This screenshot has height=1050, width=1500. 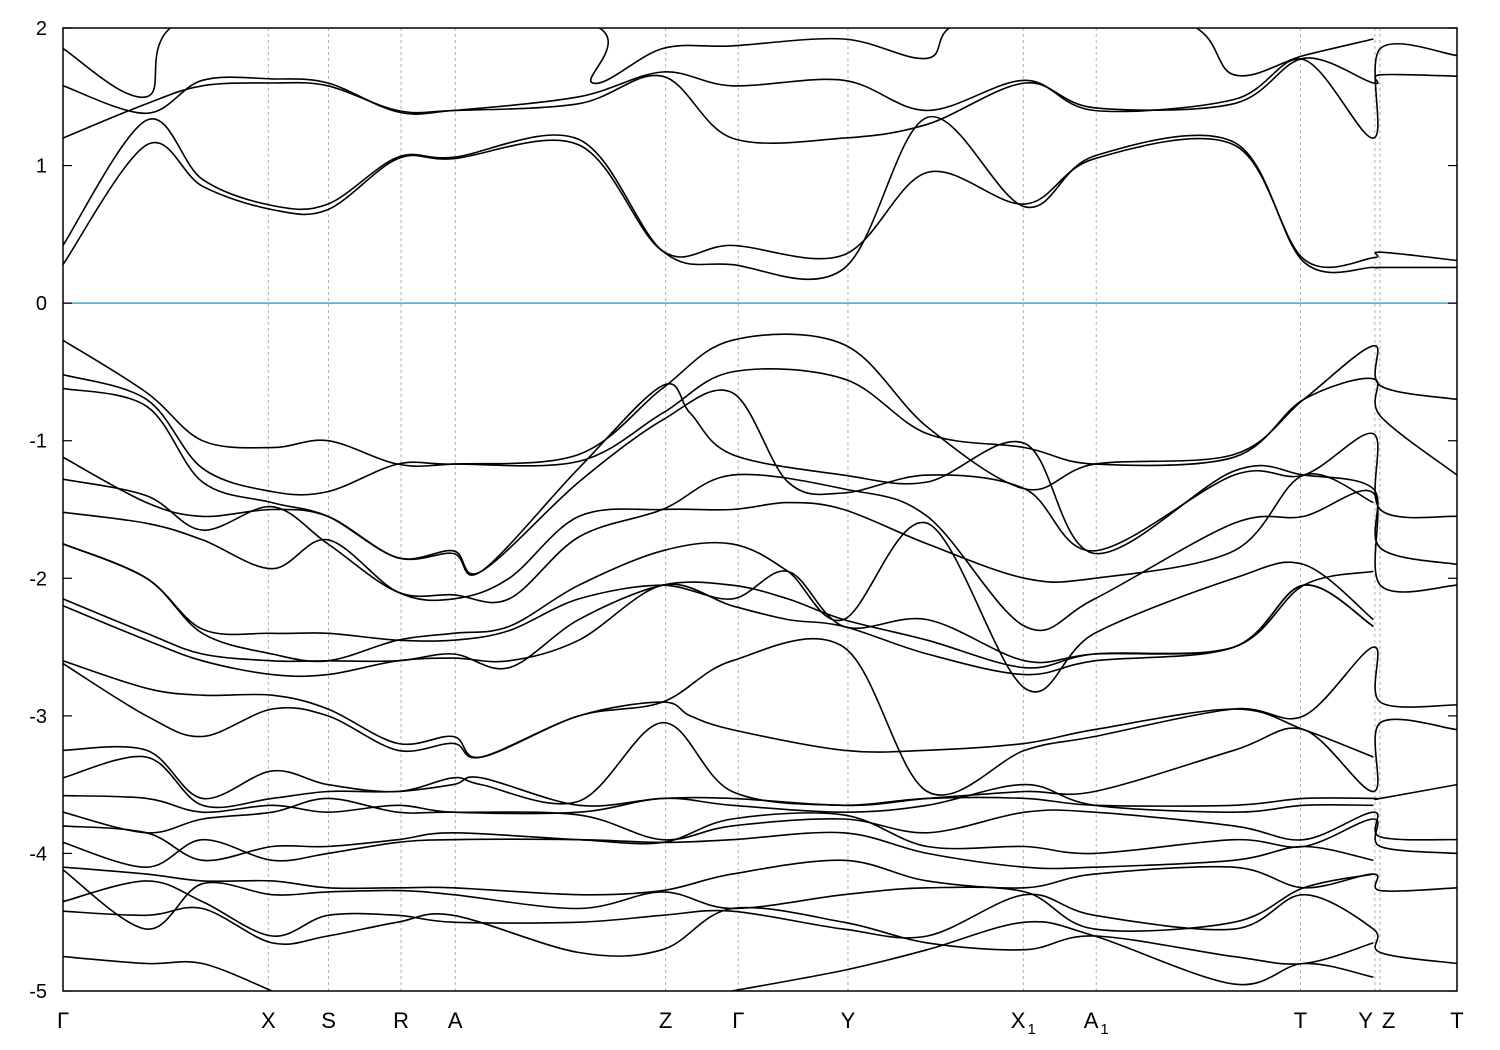 What do you see at coordinates (41, 29) in the screenshot?
I see `y-tick-label: 2` at bounding box center [41, 29].